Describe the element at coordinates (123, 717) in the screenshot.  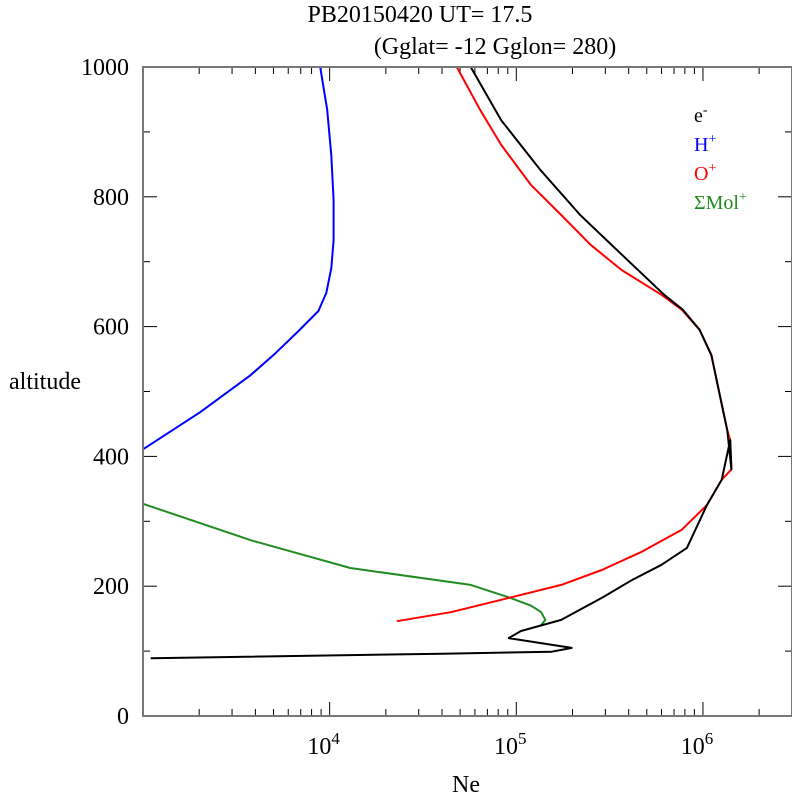
I see `y-tick-label: 0` at that location.